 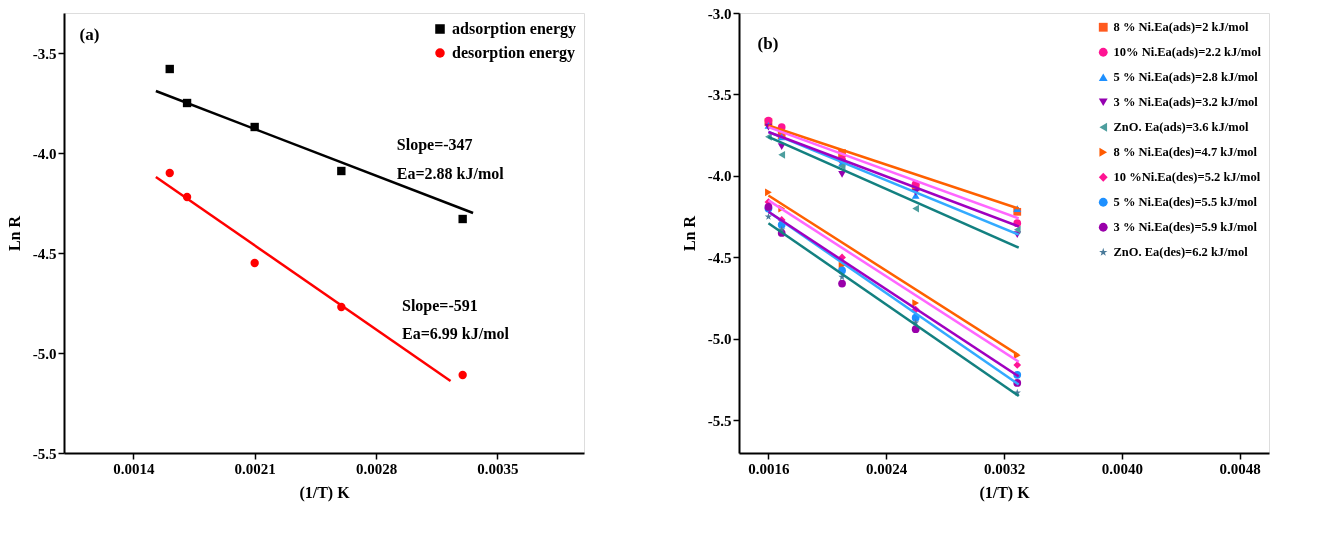 What do you see at coordinates (376, 468) in the screenshot?
I see `x-tick-label: 0.0028` at bounding box center [376, 468].